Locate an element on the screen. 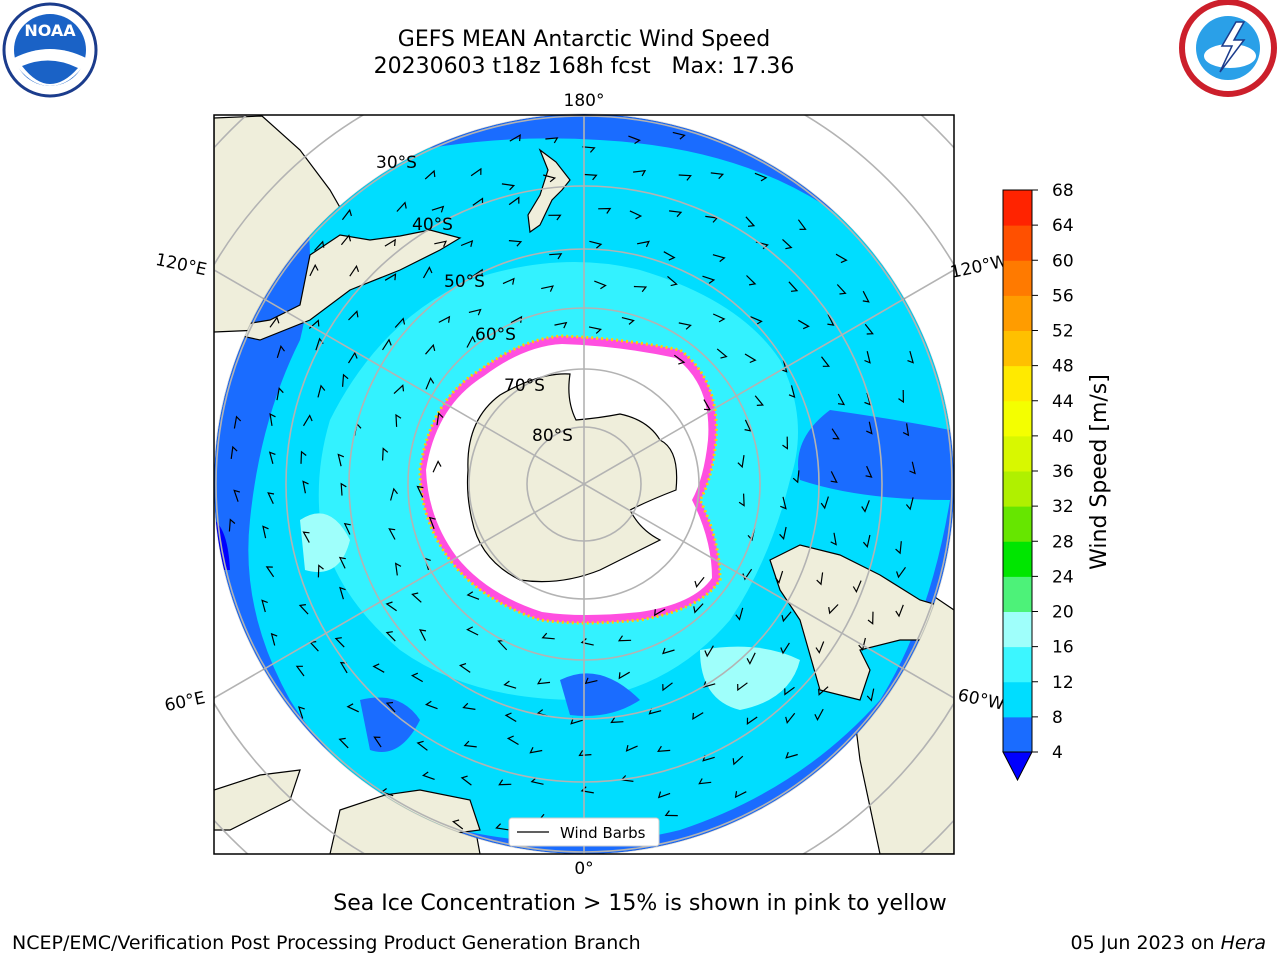 This screenshot has height=960, width=1280. colorbar-tick-label: 32 is located at coordinates (1063, 507).